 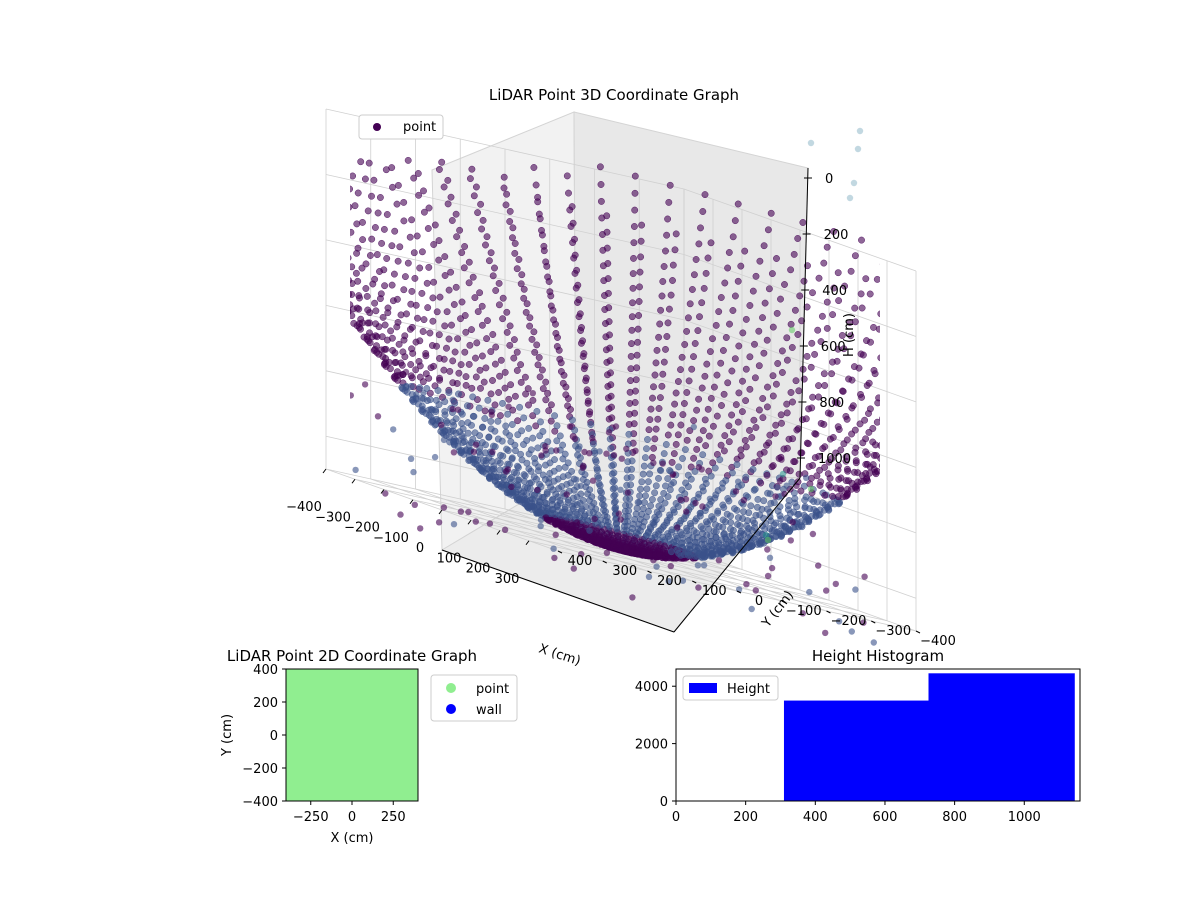 What do you see at coordinates (474, 698) in the screenshot?
I see `chart-2d-legend: point wall` at bounding box center [474, 698].